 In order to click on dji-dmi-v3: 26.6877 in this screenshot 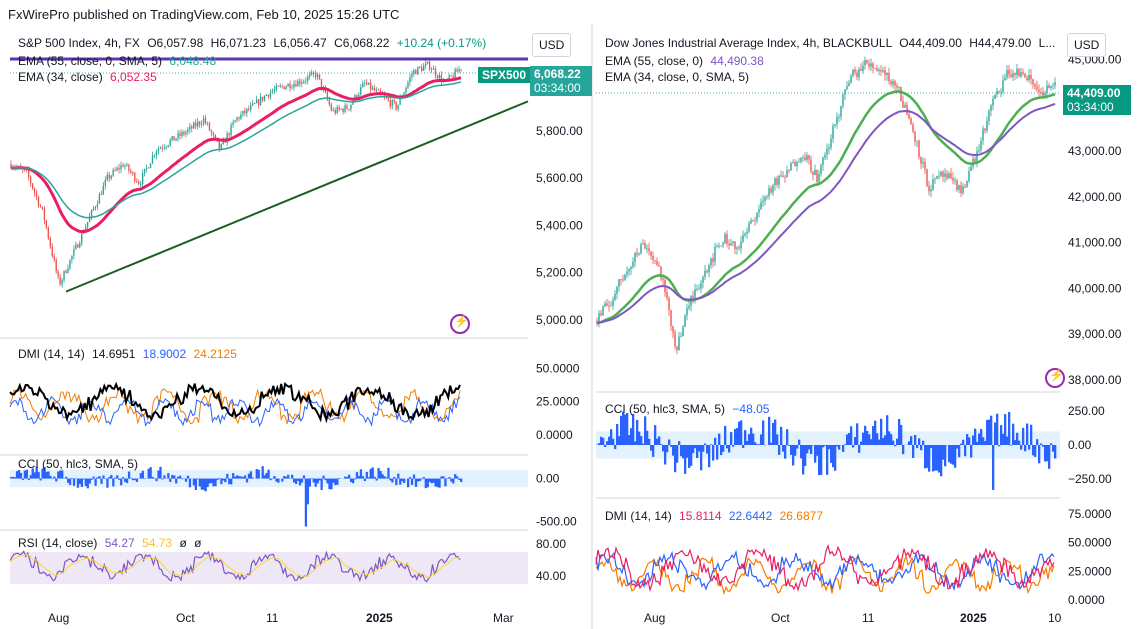, I will do `click(801, 516)`.